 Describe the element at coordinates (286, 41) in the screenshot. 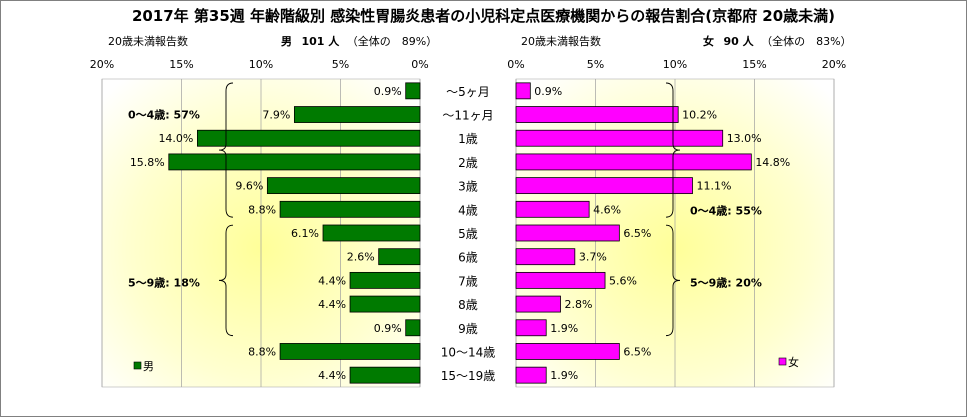

I see `left-header-sex: 男` at that location.